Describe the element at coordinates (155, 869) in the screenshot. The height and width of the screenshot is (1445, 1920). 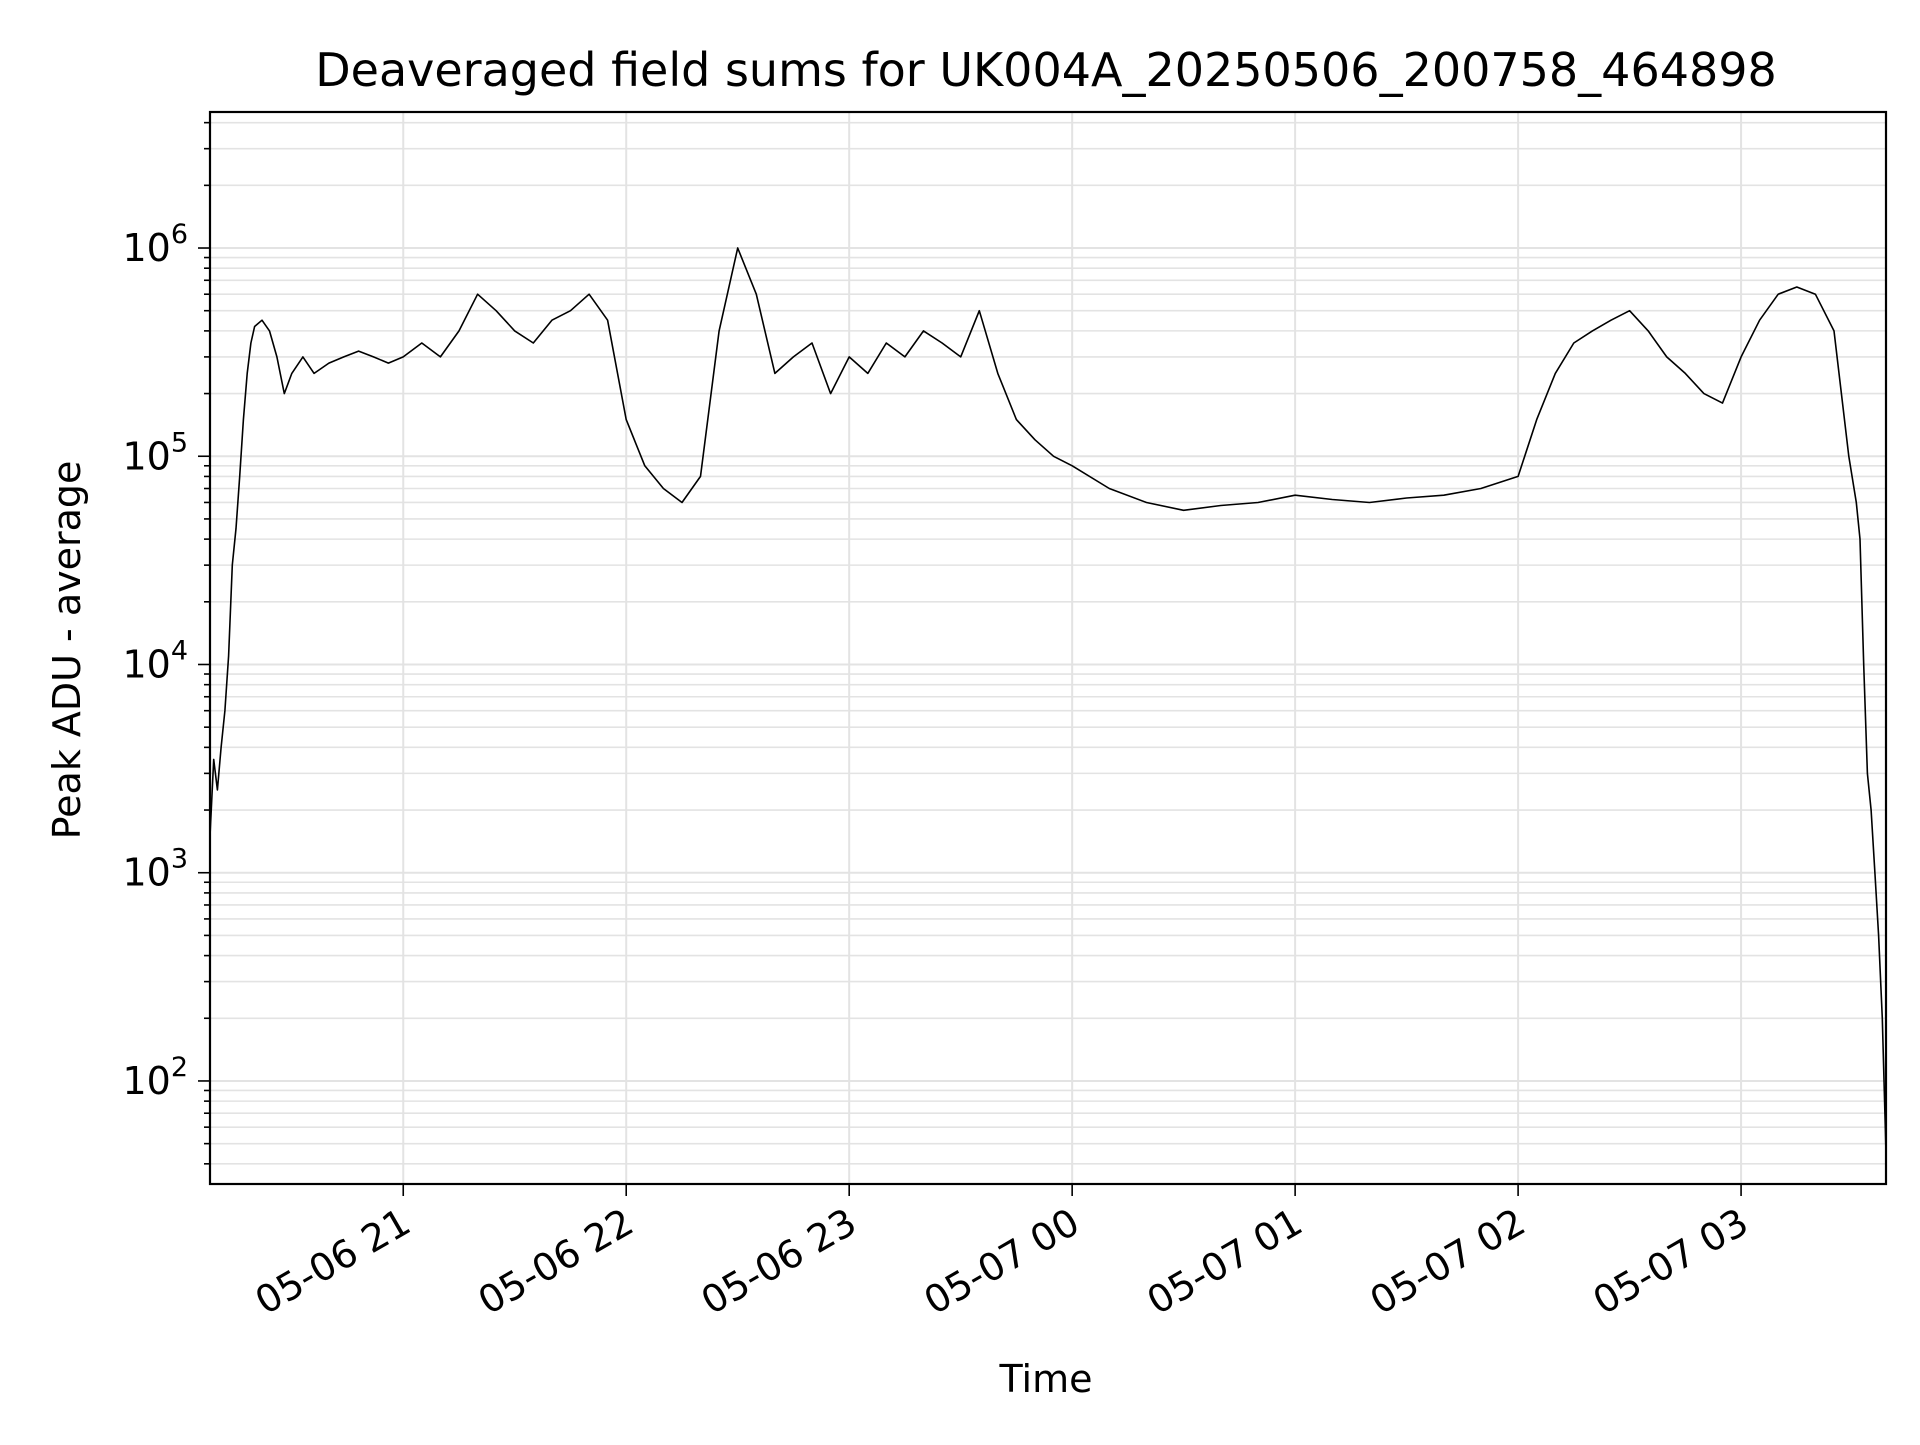
I see `y-tick-label: 10³` at that location.